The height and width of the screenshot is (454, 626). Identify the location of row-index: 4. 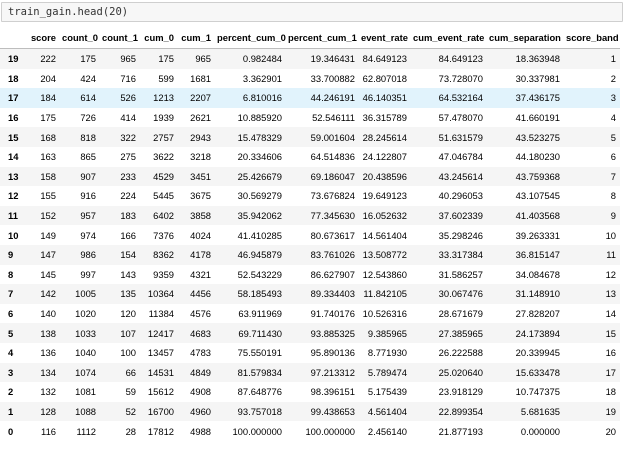
(11, 353).